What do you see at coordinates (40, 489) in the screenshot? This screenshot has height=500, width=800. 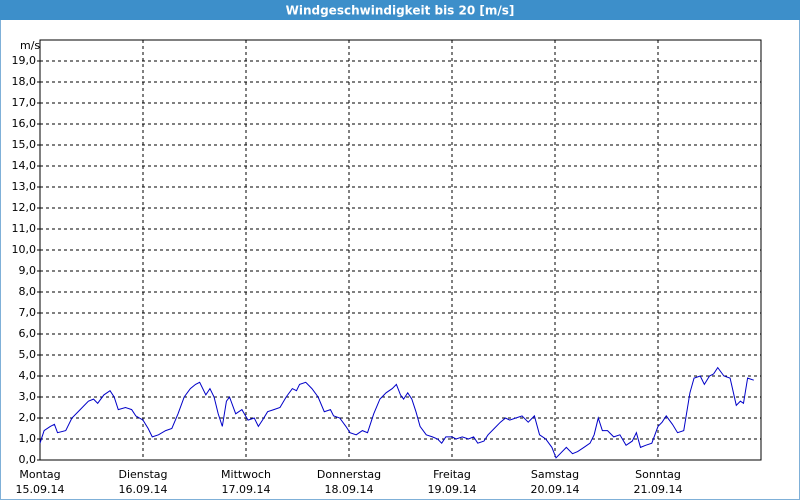 I see `x-tick-date: 15.09.14` at bounding box center [40, 489].